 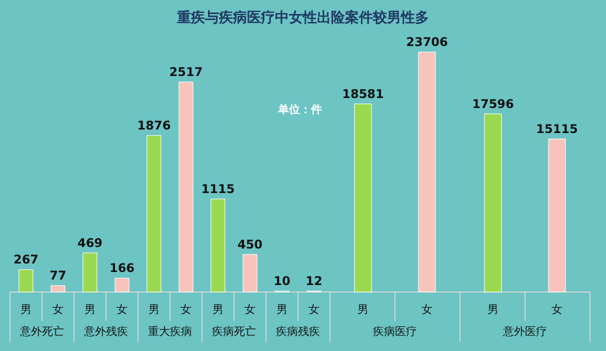 What do you see at coordinates (302, 17) in the screenshot?
I see `chart-title: 重疾与疾病医疗中女性出险案件较男性多` at bounding box center [302, 17].